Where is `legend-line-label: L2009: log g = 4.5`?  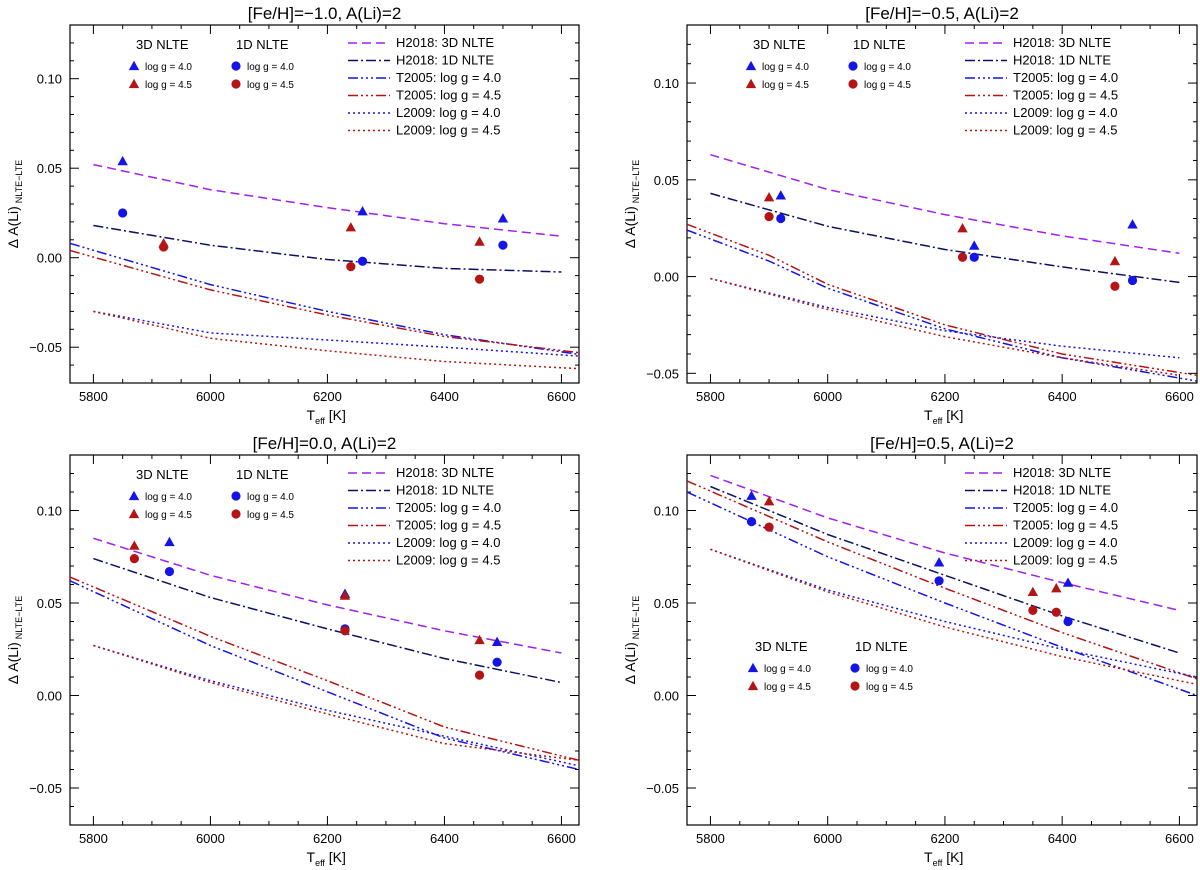
legend-line-label: L2009: log g = 4.5 is located at coordinates (1065, 130).